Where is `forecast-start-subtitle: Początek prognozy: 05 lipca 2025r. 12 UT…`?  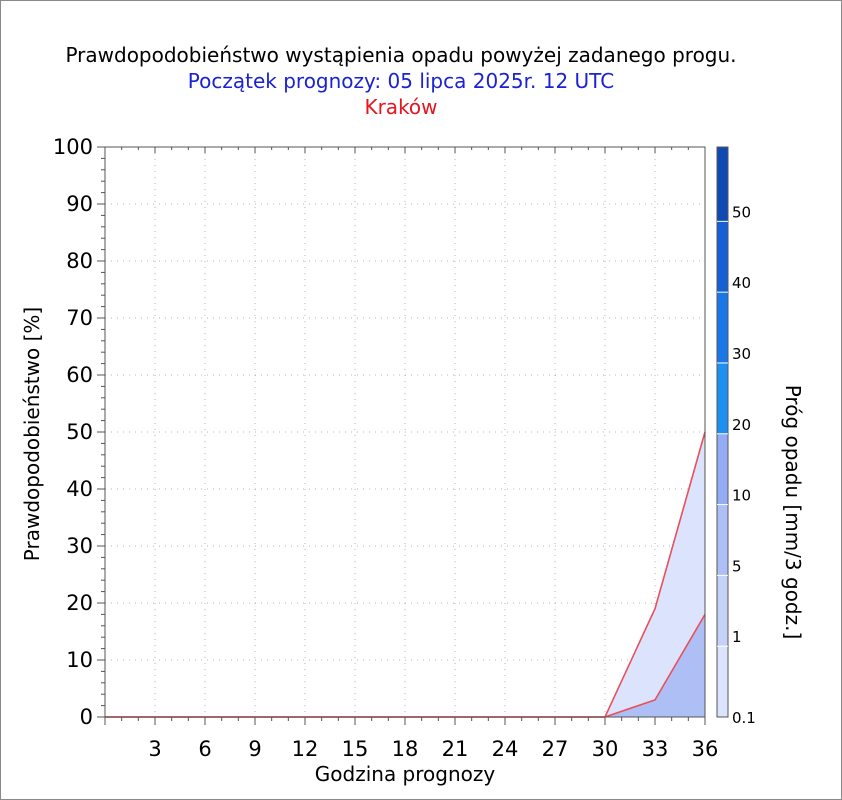
forecast-start-subtitle: Początek prognozy: 05 lipca 2025r. 12 UT… is located at coordinates (401, 81).